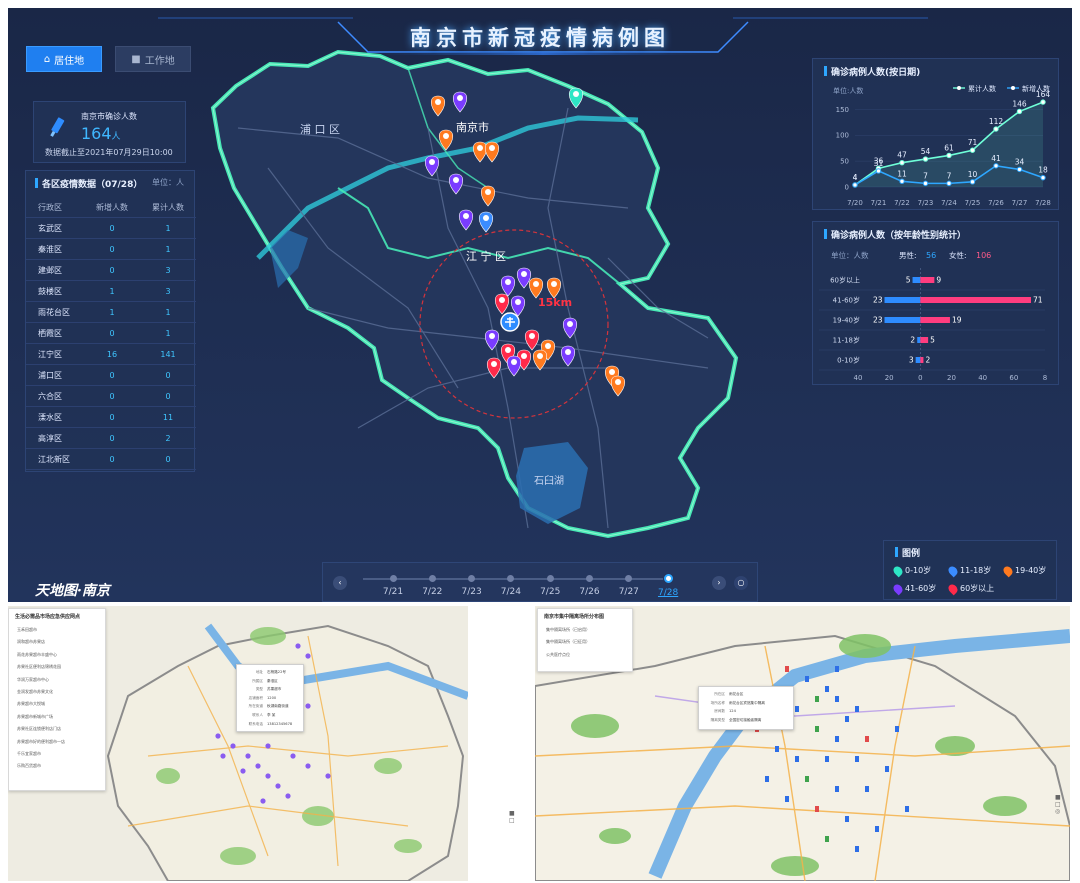  Describe the element at coordinates (732, 711) in the screenshot. I see `popup-value: 124` at that location.